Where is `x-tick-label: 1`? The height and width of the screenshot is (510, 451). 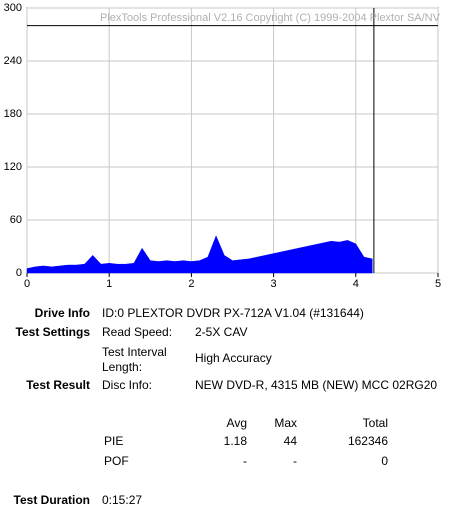 x-tick-label: 1 is located at coordinates (109, 284).